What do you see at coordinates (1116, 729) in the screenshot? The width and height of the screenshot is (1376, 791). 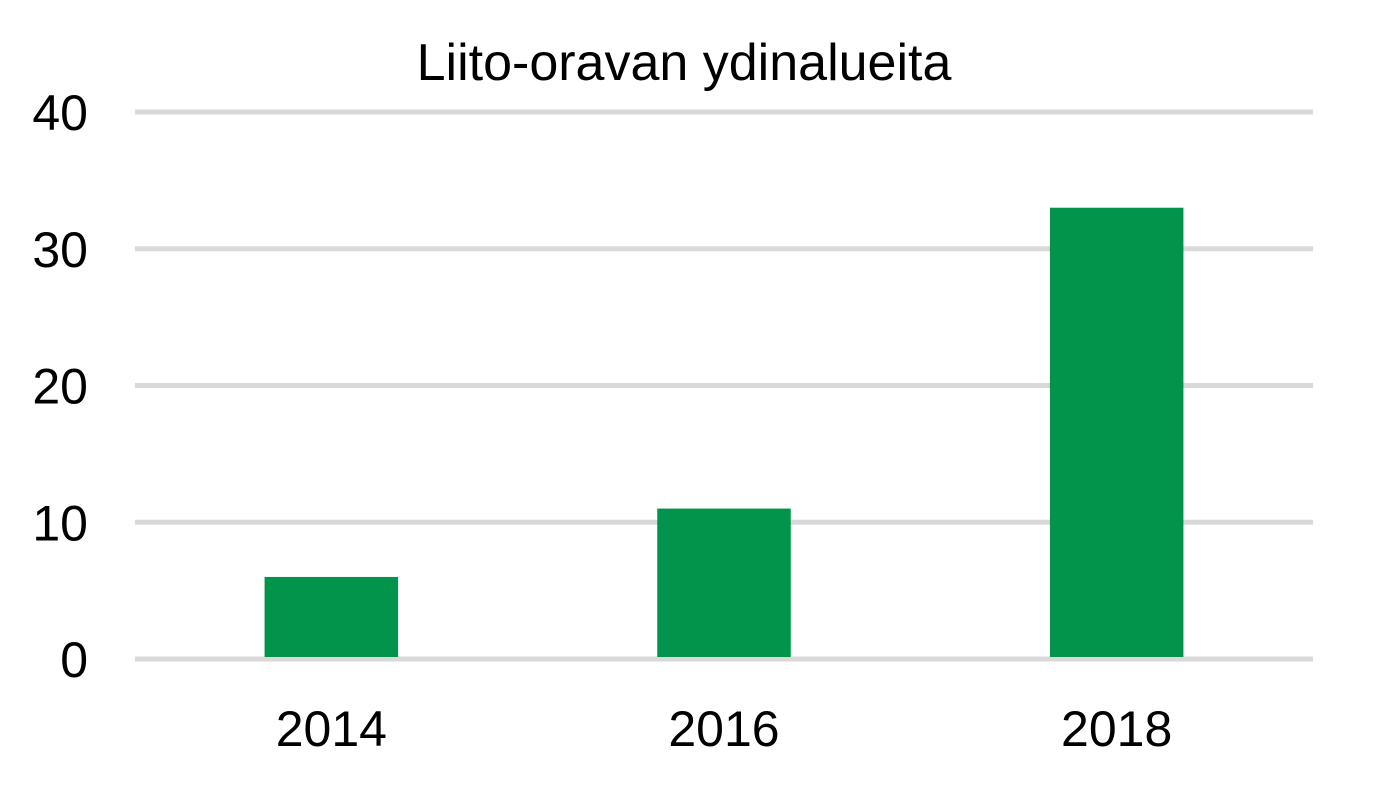 I see `x-tick-label: 2018` at bounding box center [1116, 729].